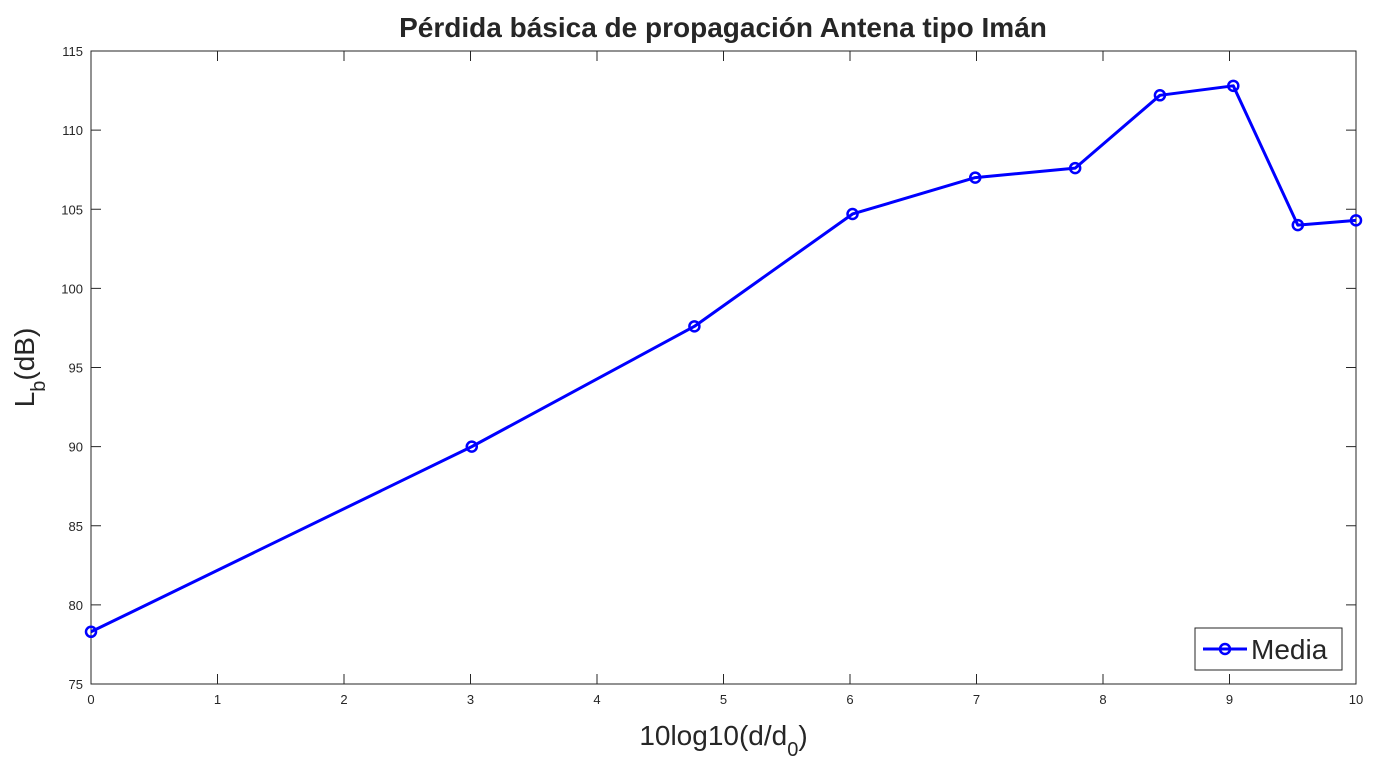 This screenshot has width=1381, height=757. Describe the element at coordinates (1229, 699) in the screenshot. I see `x-tick-label: 9` at that location.